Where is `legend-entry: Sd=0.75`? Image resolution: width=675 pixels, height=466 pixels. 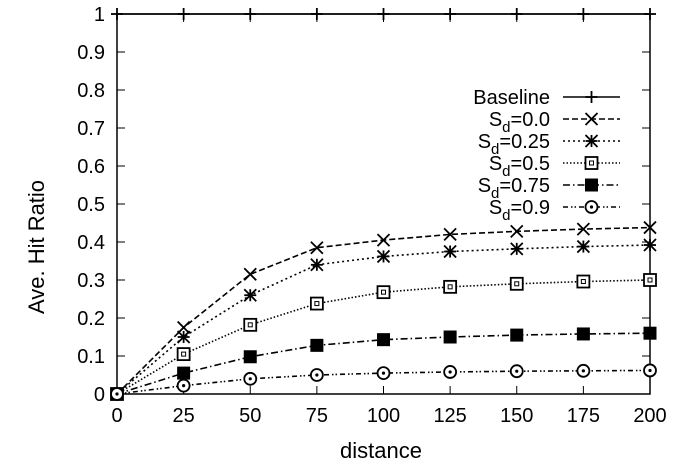 legend-entry: Sd=0.75 is located at coordinates (549, 188).